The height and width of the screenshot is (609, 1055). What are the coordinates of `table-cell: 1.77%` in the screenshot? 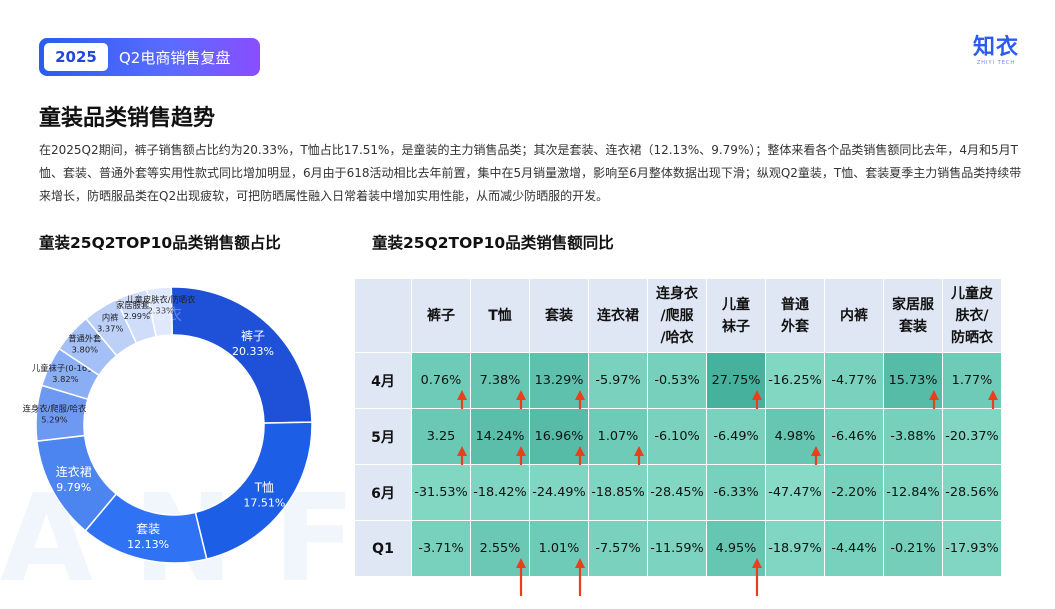 It's located at (972, 390).